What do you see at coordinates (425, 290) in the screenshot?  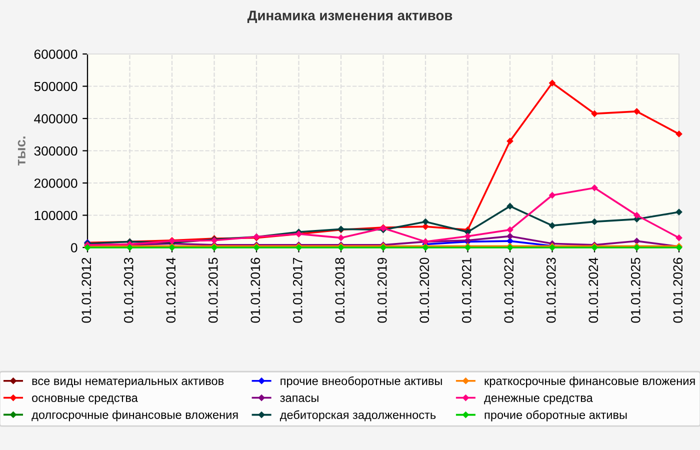 I see `x-tick-label: 01.01.2020` at bounding box center [425, 290].